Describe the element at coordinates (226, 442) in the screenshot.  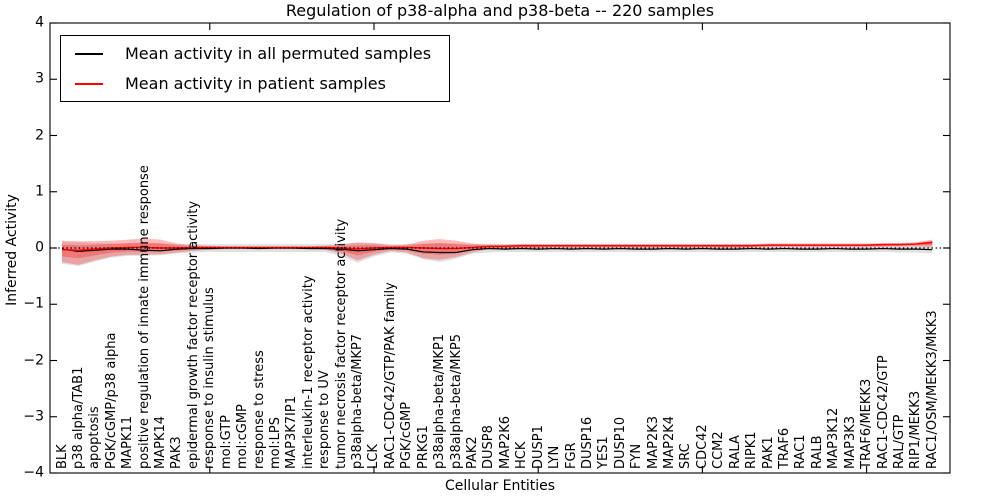
I see `x-category-label: mol:GTP` at that location.